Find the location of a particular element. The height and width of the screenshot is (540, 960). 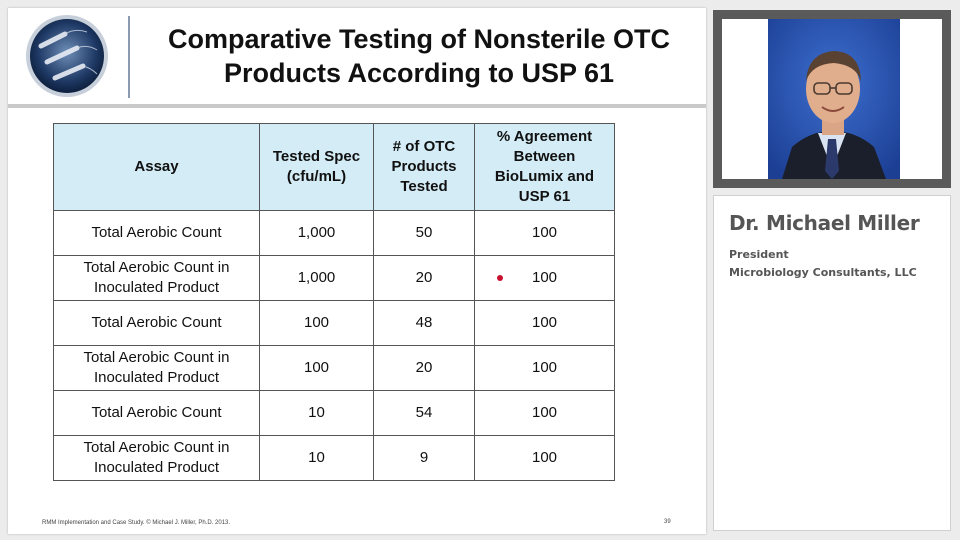

header-assay: Assay is located at coordinates (156, 167).